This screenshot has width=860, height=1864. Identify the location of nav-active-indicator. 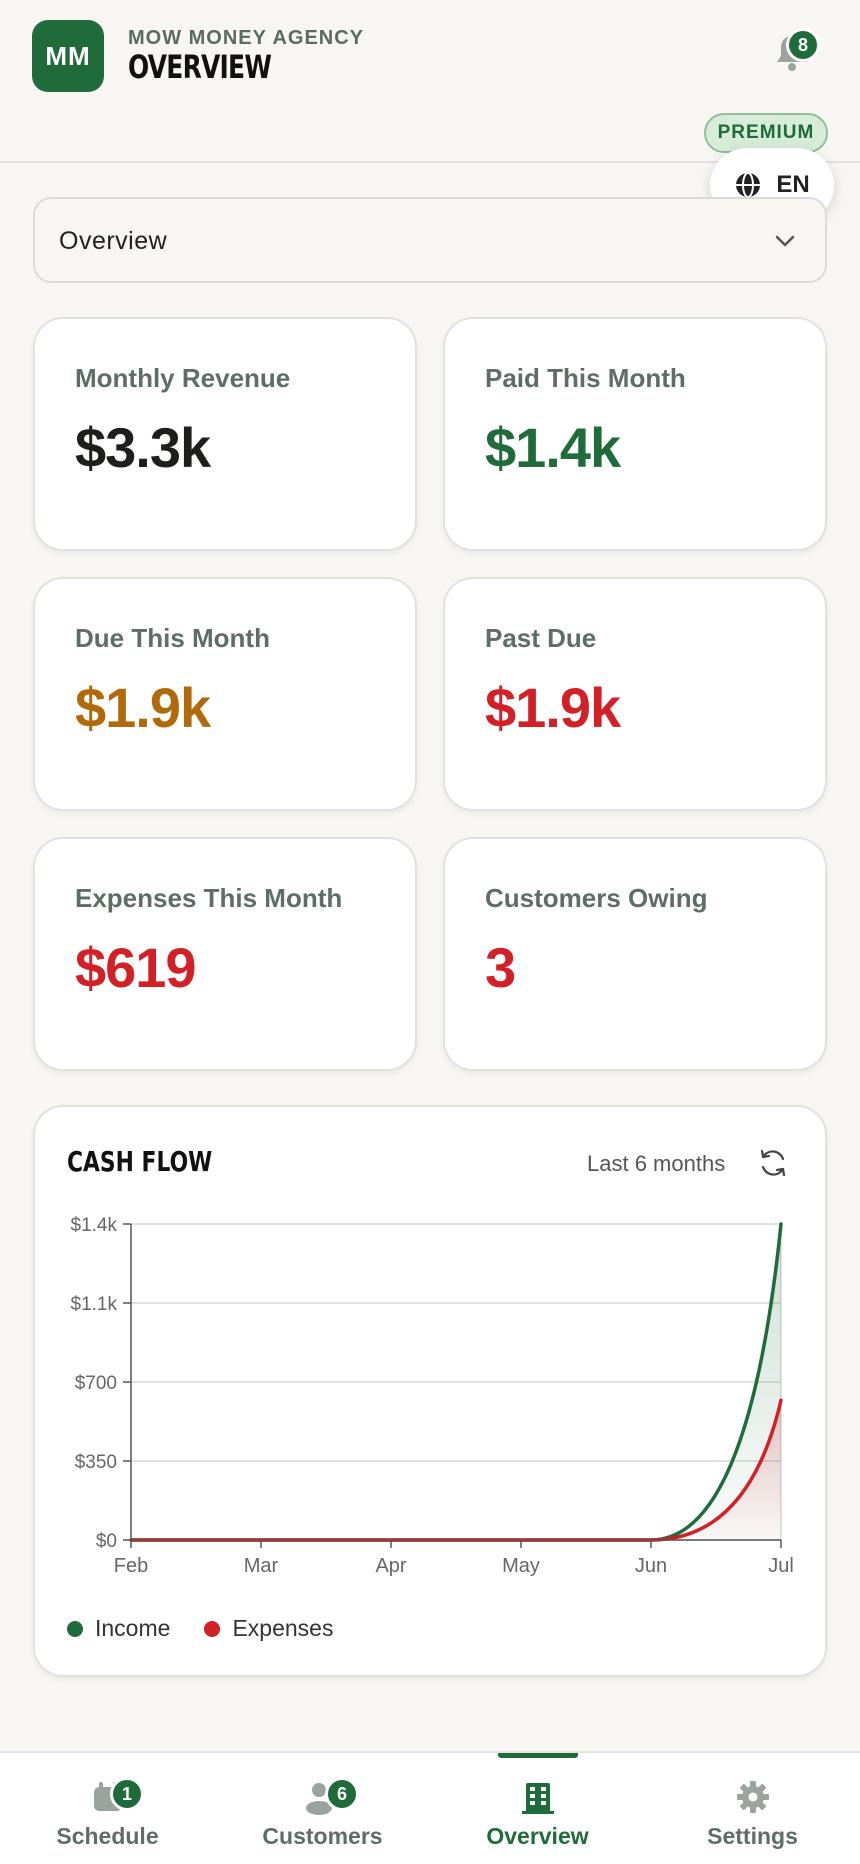
(538, 1755).